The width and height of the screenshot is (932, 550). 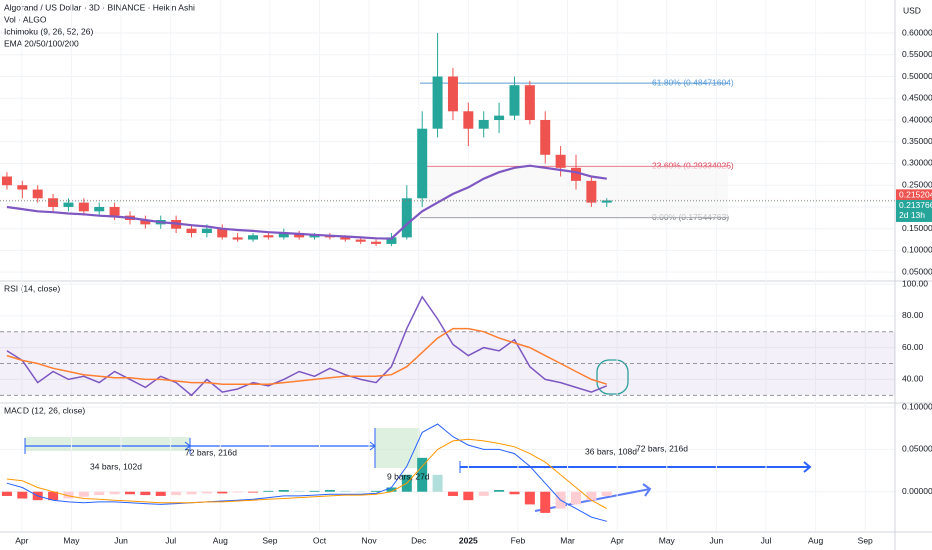 I want to click on y-tick-label: 80.00, so click(x=913, y=315).